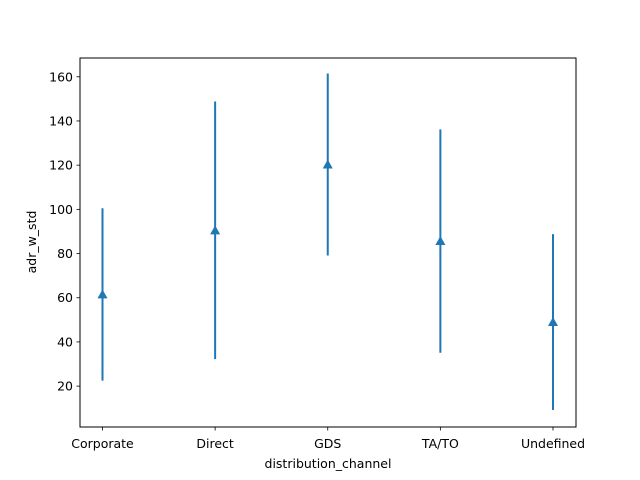 The width and height of the screenshot is (640, 480). What do you see at coordinates (61, 209) in the screenshot?
I see `y-tick-label: 100` at bounding box center [61, 209].